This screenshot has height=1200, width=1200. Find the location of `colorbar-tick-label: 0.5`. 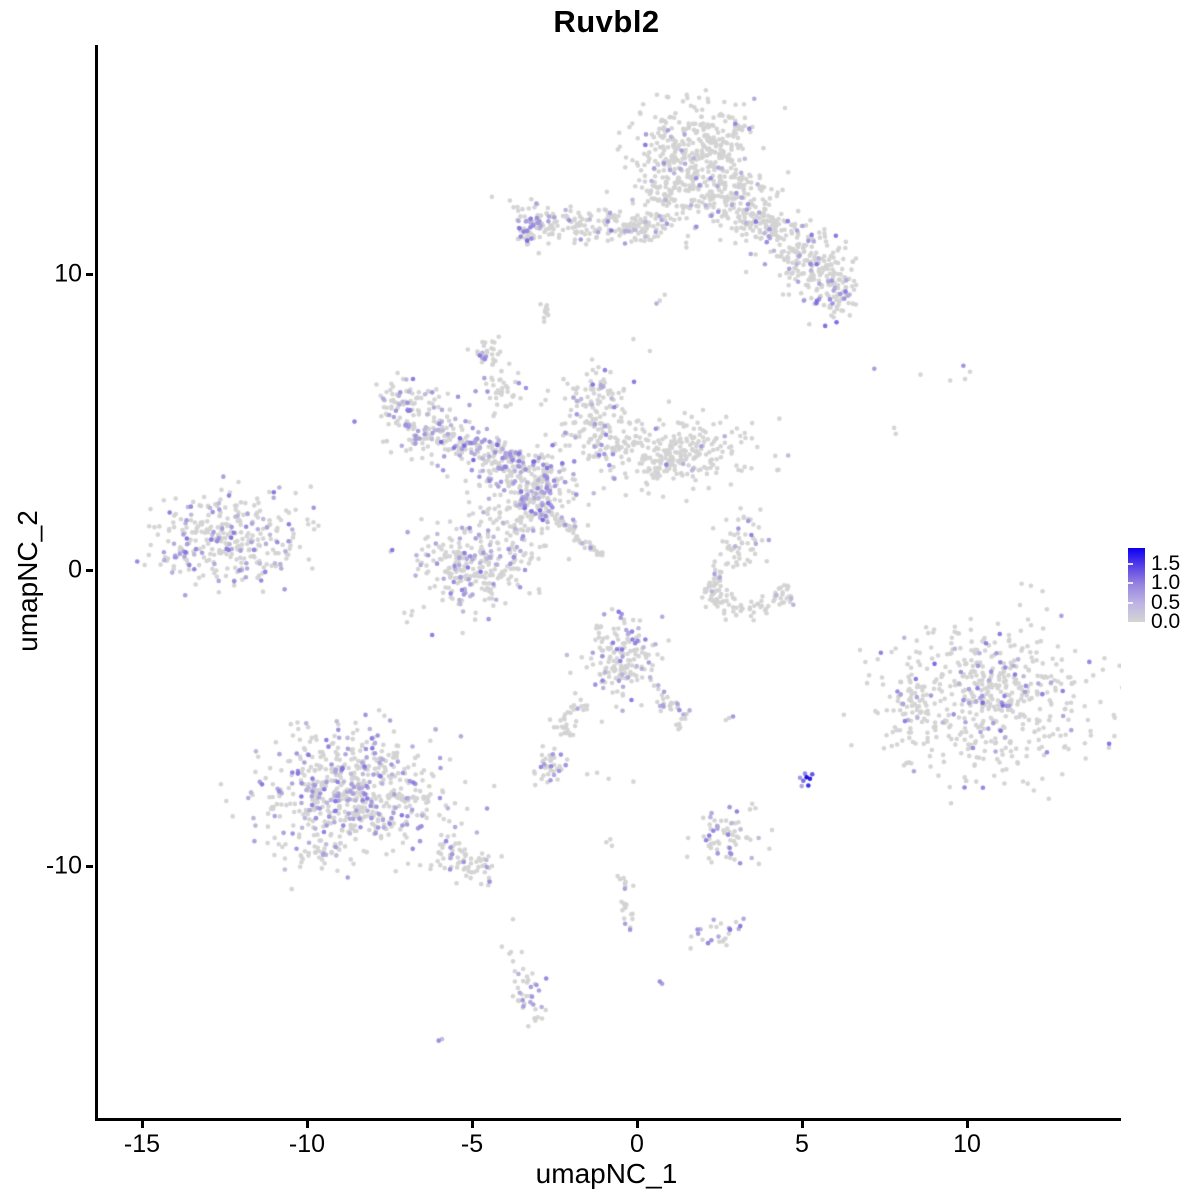

colorbar-tick-label: 0.5 is located at coordinates (1166, 602).